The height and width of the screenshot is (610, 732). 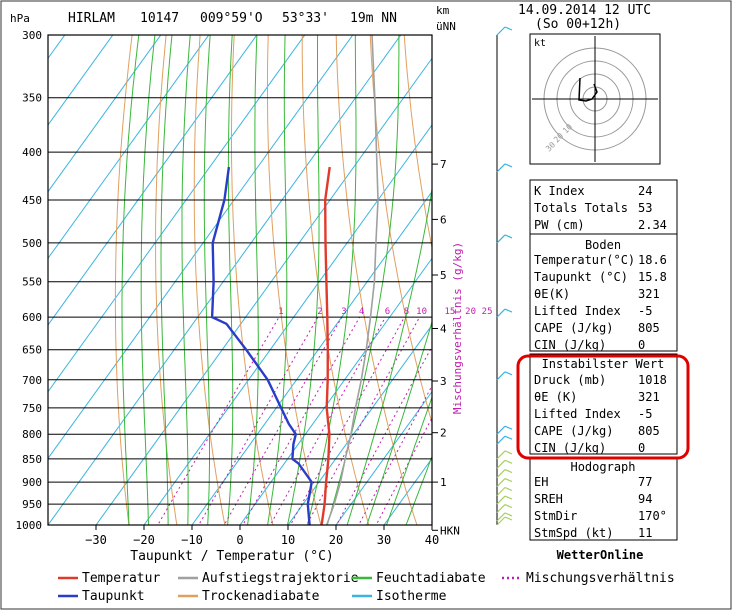 What do you see at coordinates (319, 312) in the screenshot?
I see `mixing-ratio-label: 2` at bounding box center [319, 312].